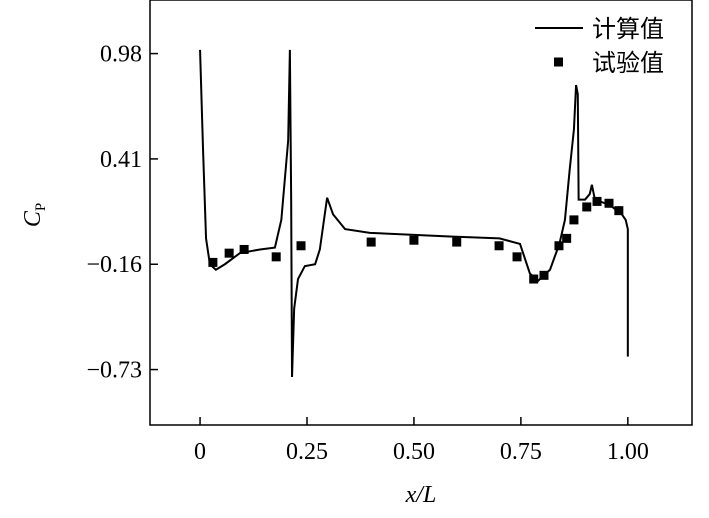 This screenshot has height=518, width=709. What do you see at coordinates (114, 371) in the screenshot?
I see `y-tick-label: −0.73` at bounding box center [114, 371].